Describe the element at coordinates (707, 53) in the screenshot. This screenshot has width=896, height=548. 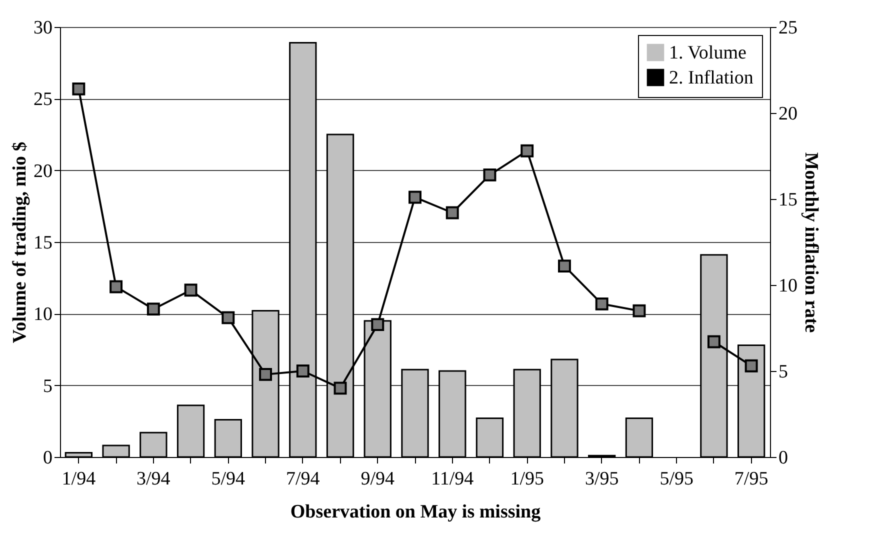
I see `legend-label: 1. Volume` at that location.